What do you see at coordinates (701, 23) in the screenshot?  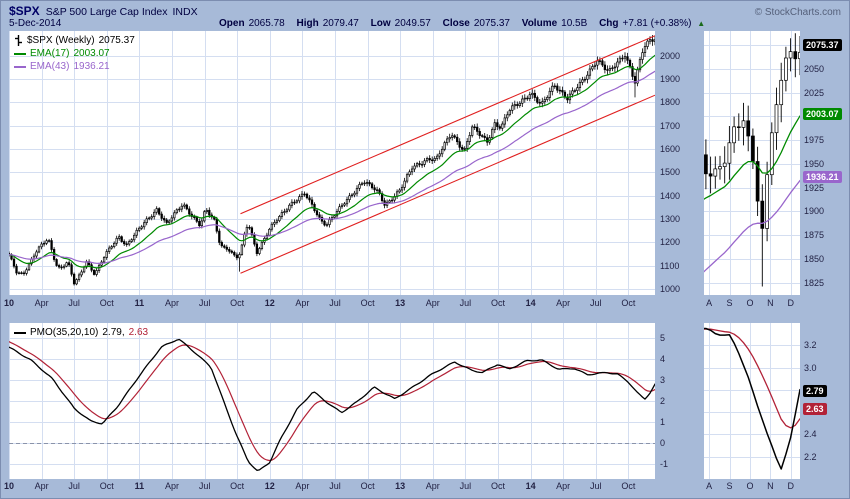 I see `change-up-arrow-icon: ▲` at bounding box center [701, 23].